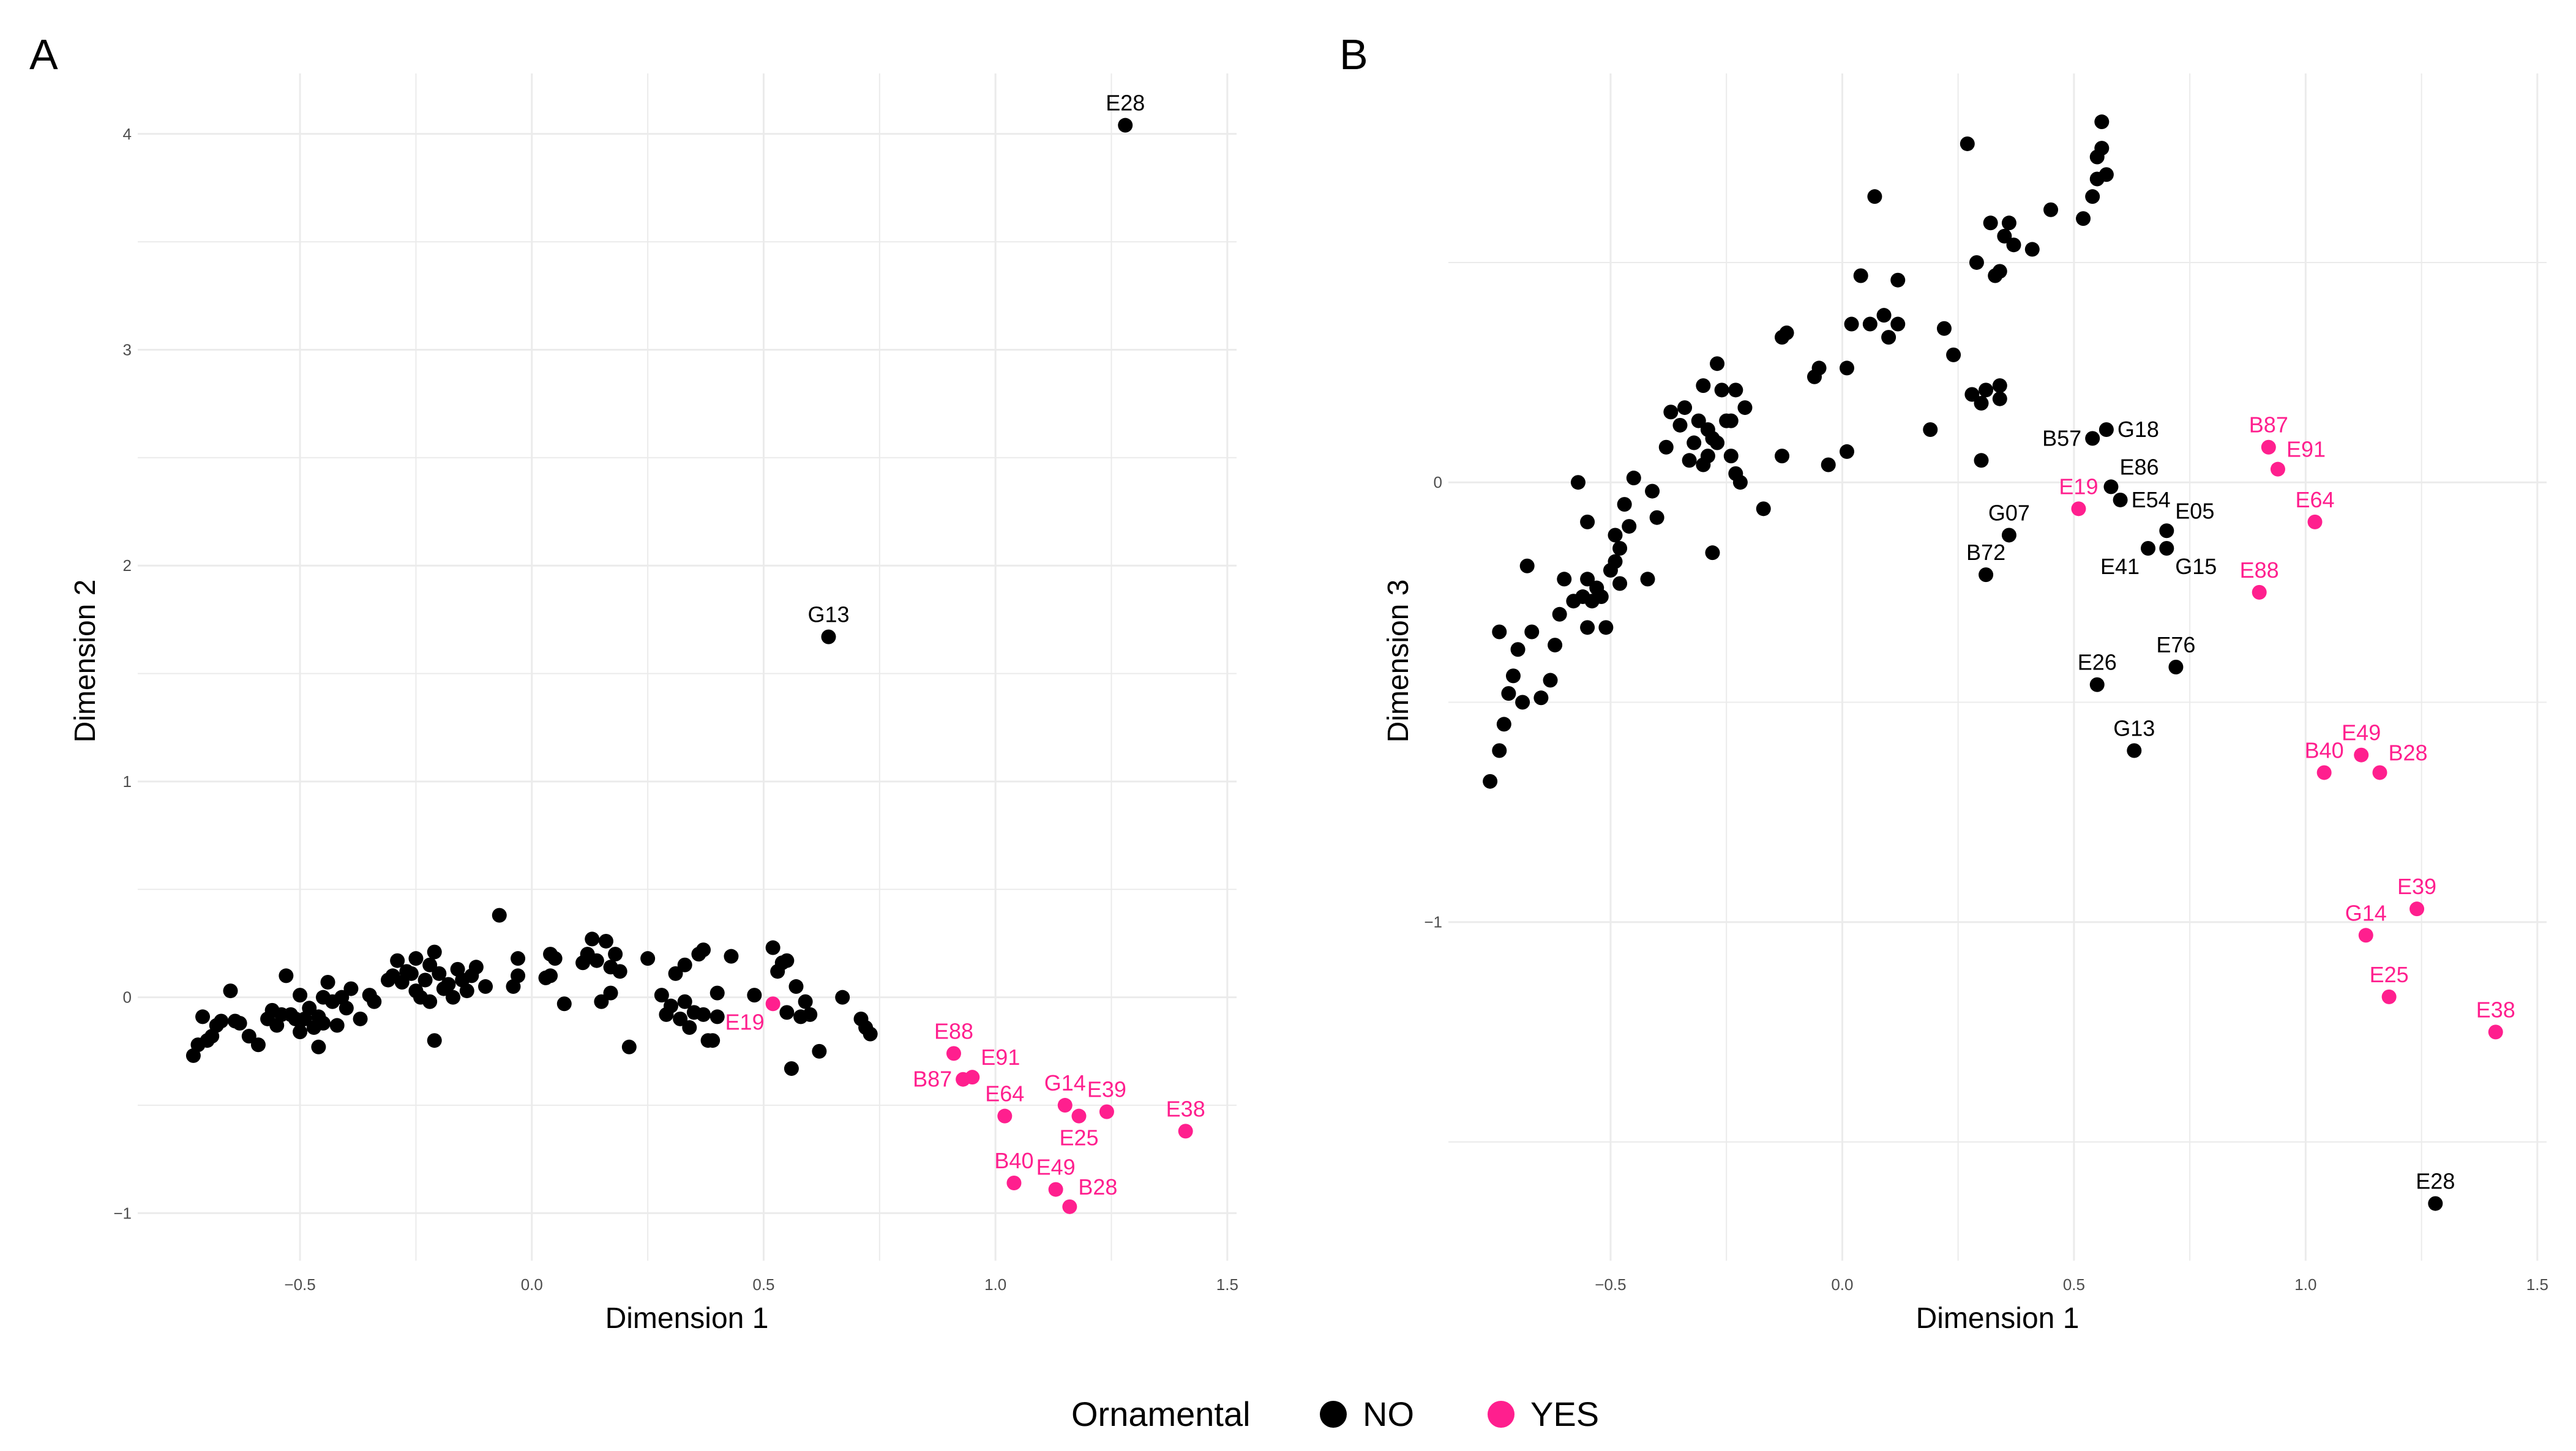 This screenshot has width=2576, height=1451. I want to click on panel-b-point-e39, so click(2417, 909).